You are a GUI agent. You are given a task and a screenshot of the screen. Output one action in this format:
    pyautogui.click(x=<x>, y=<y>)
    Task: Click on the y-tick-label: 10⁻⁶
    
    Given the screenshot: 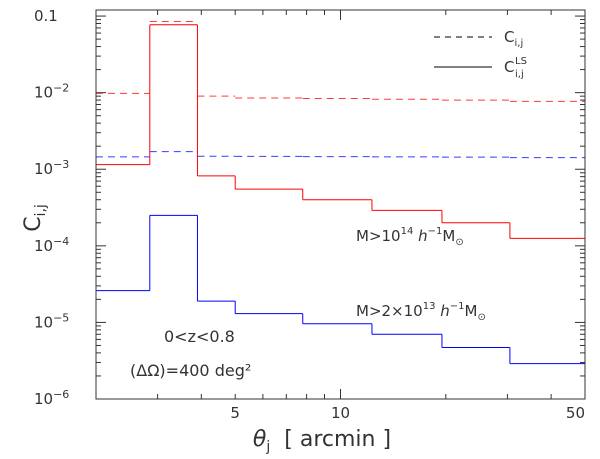 What is the action you would take?
    pyautogui.click(x=51, y=398)
    